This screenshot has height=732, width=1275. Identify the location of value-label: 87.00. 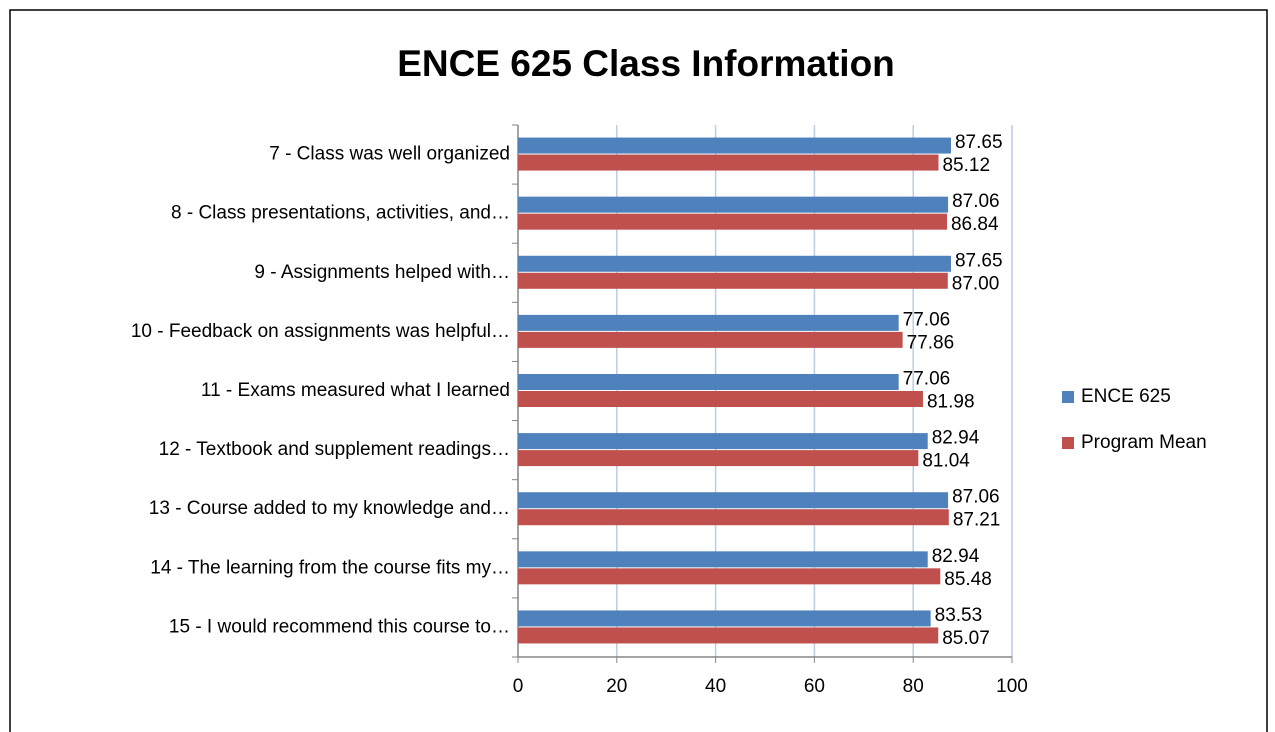
(976, 283).